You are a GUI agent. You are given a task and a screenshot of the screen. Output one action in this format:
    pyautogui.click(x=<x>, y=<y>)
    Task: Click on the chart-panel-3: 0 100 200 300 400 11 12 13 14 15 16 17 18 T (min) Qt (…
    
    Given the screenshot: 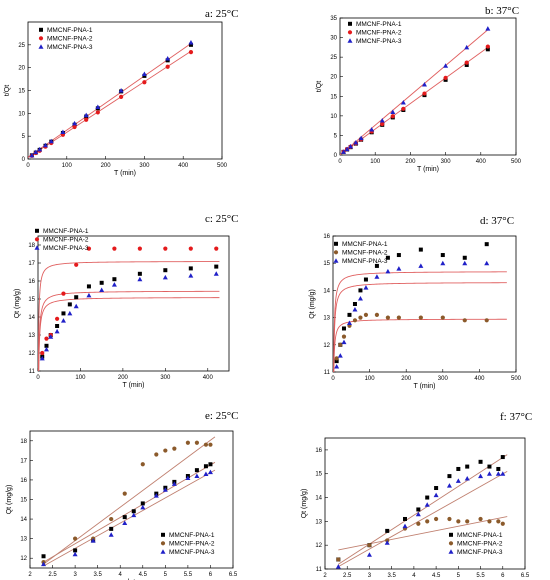 What is the action you would take?
    pyautogui.click(x=126, y=301)
    